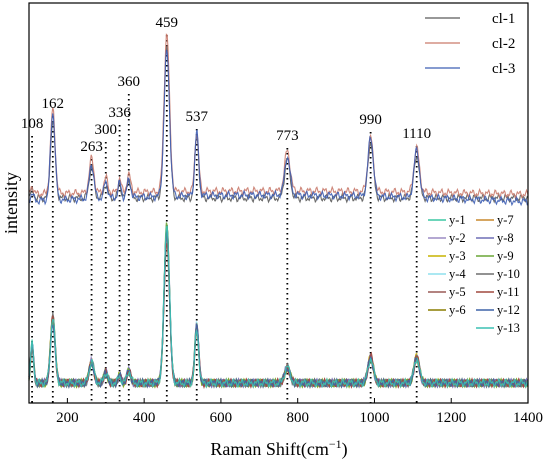 The width and height of the screenshot is (550, 467). I want to click on x-tick-label: 400, so click(144, 418).